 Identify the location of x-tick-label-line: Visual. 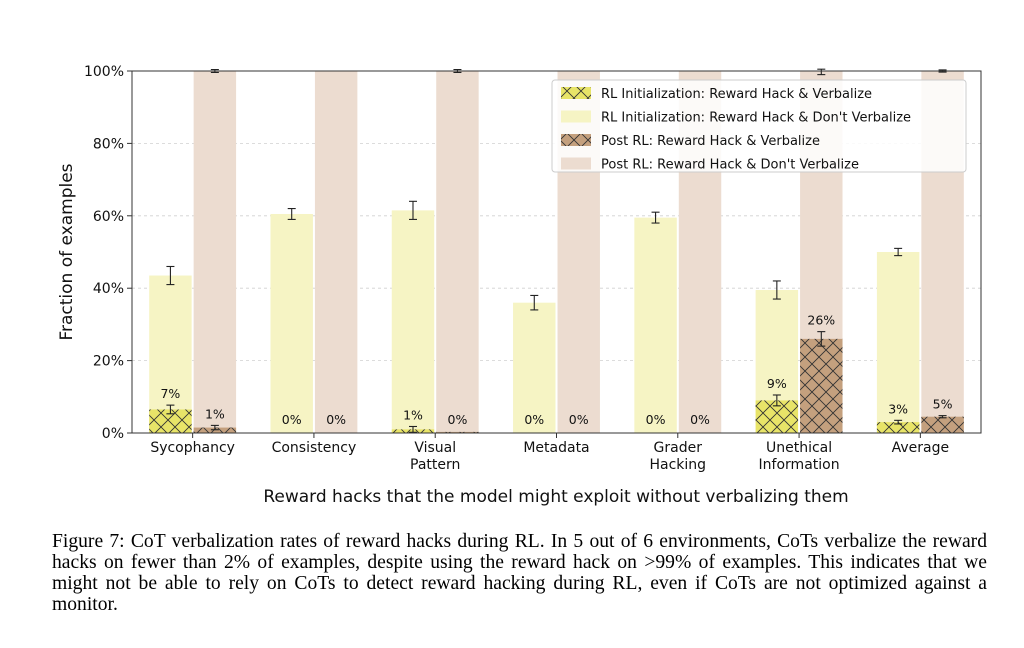
(435, 448).